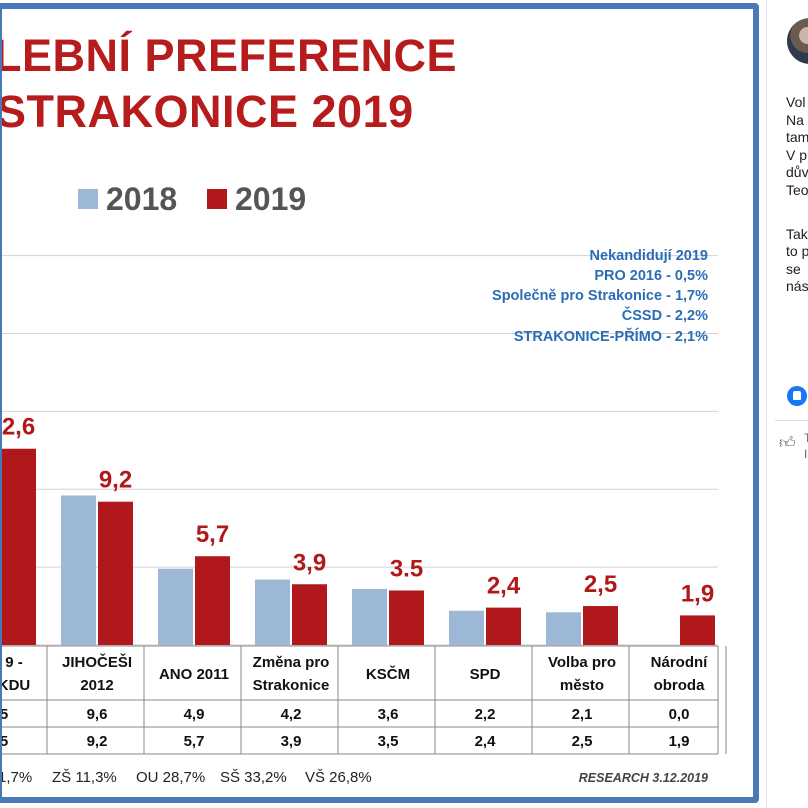  What do you see at coordinates (270, 199) in the screenshot?
I see `legend-label-2019: 2019` at bounding box center [270, 199].